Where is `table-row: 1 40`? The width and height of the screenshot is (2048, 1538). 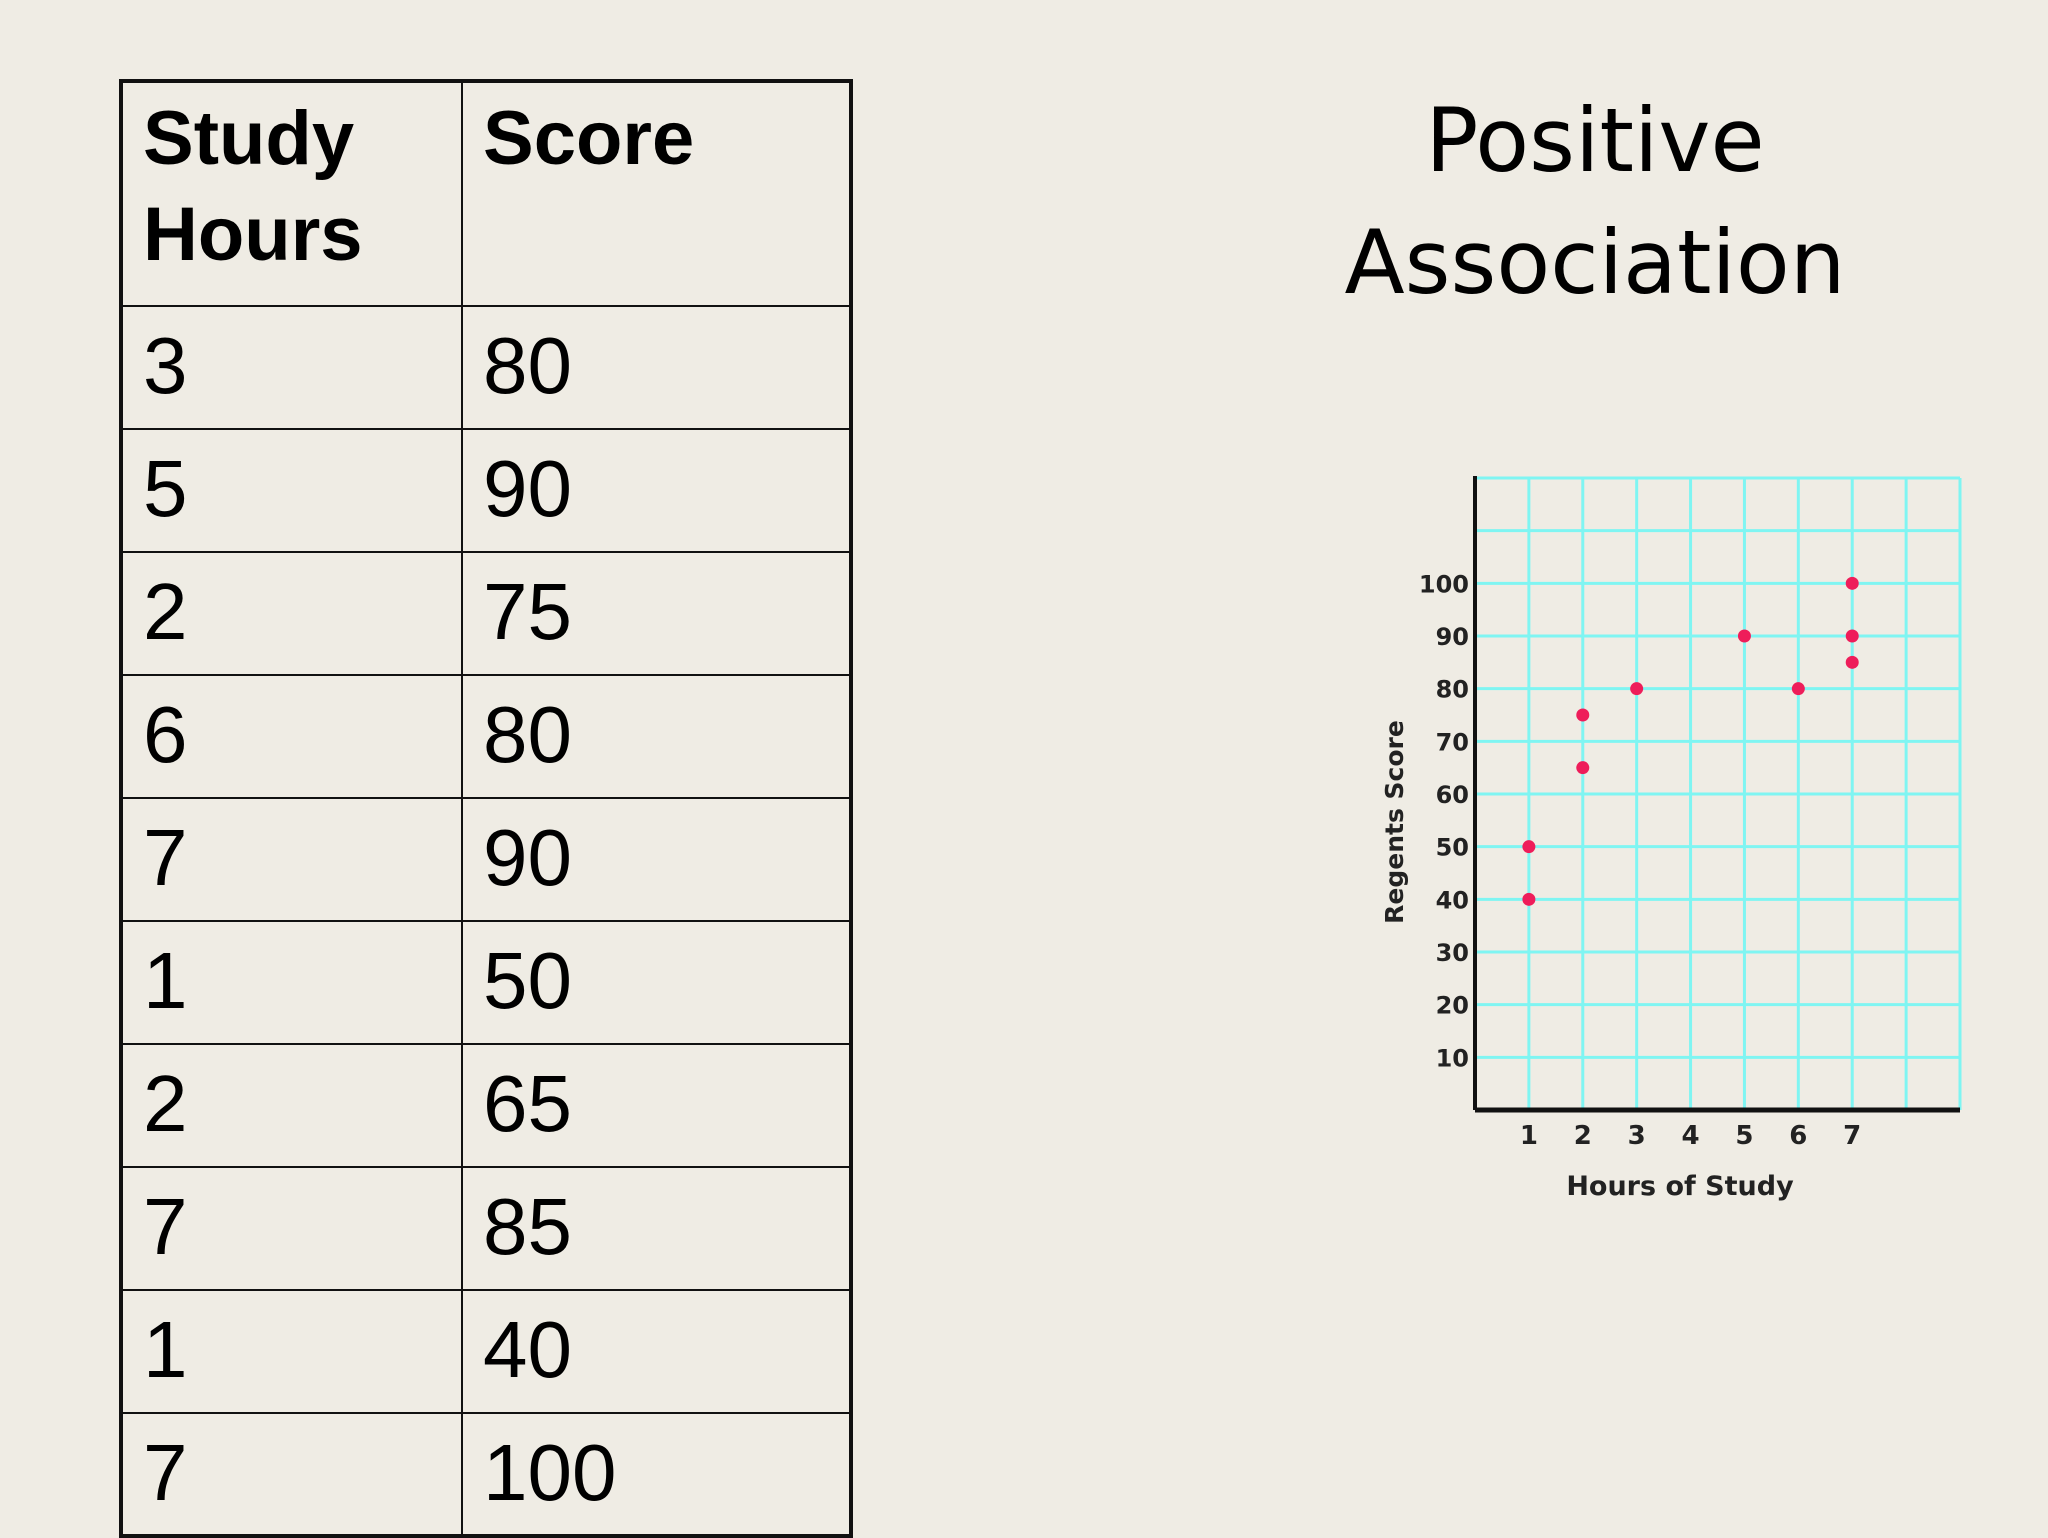 table-row: 1 40 is located at coordinates (486, 1351).